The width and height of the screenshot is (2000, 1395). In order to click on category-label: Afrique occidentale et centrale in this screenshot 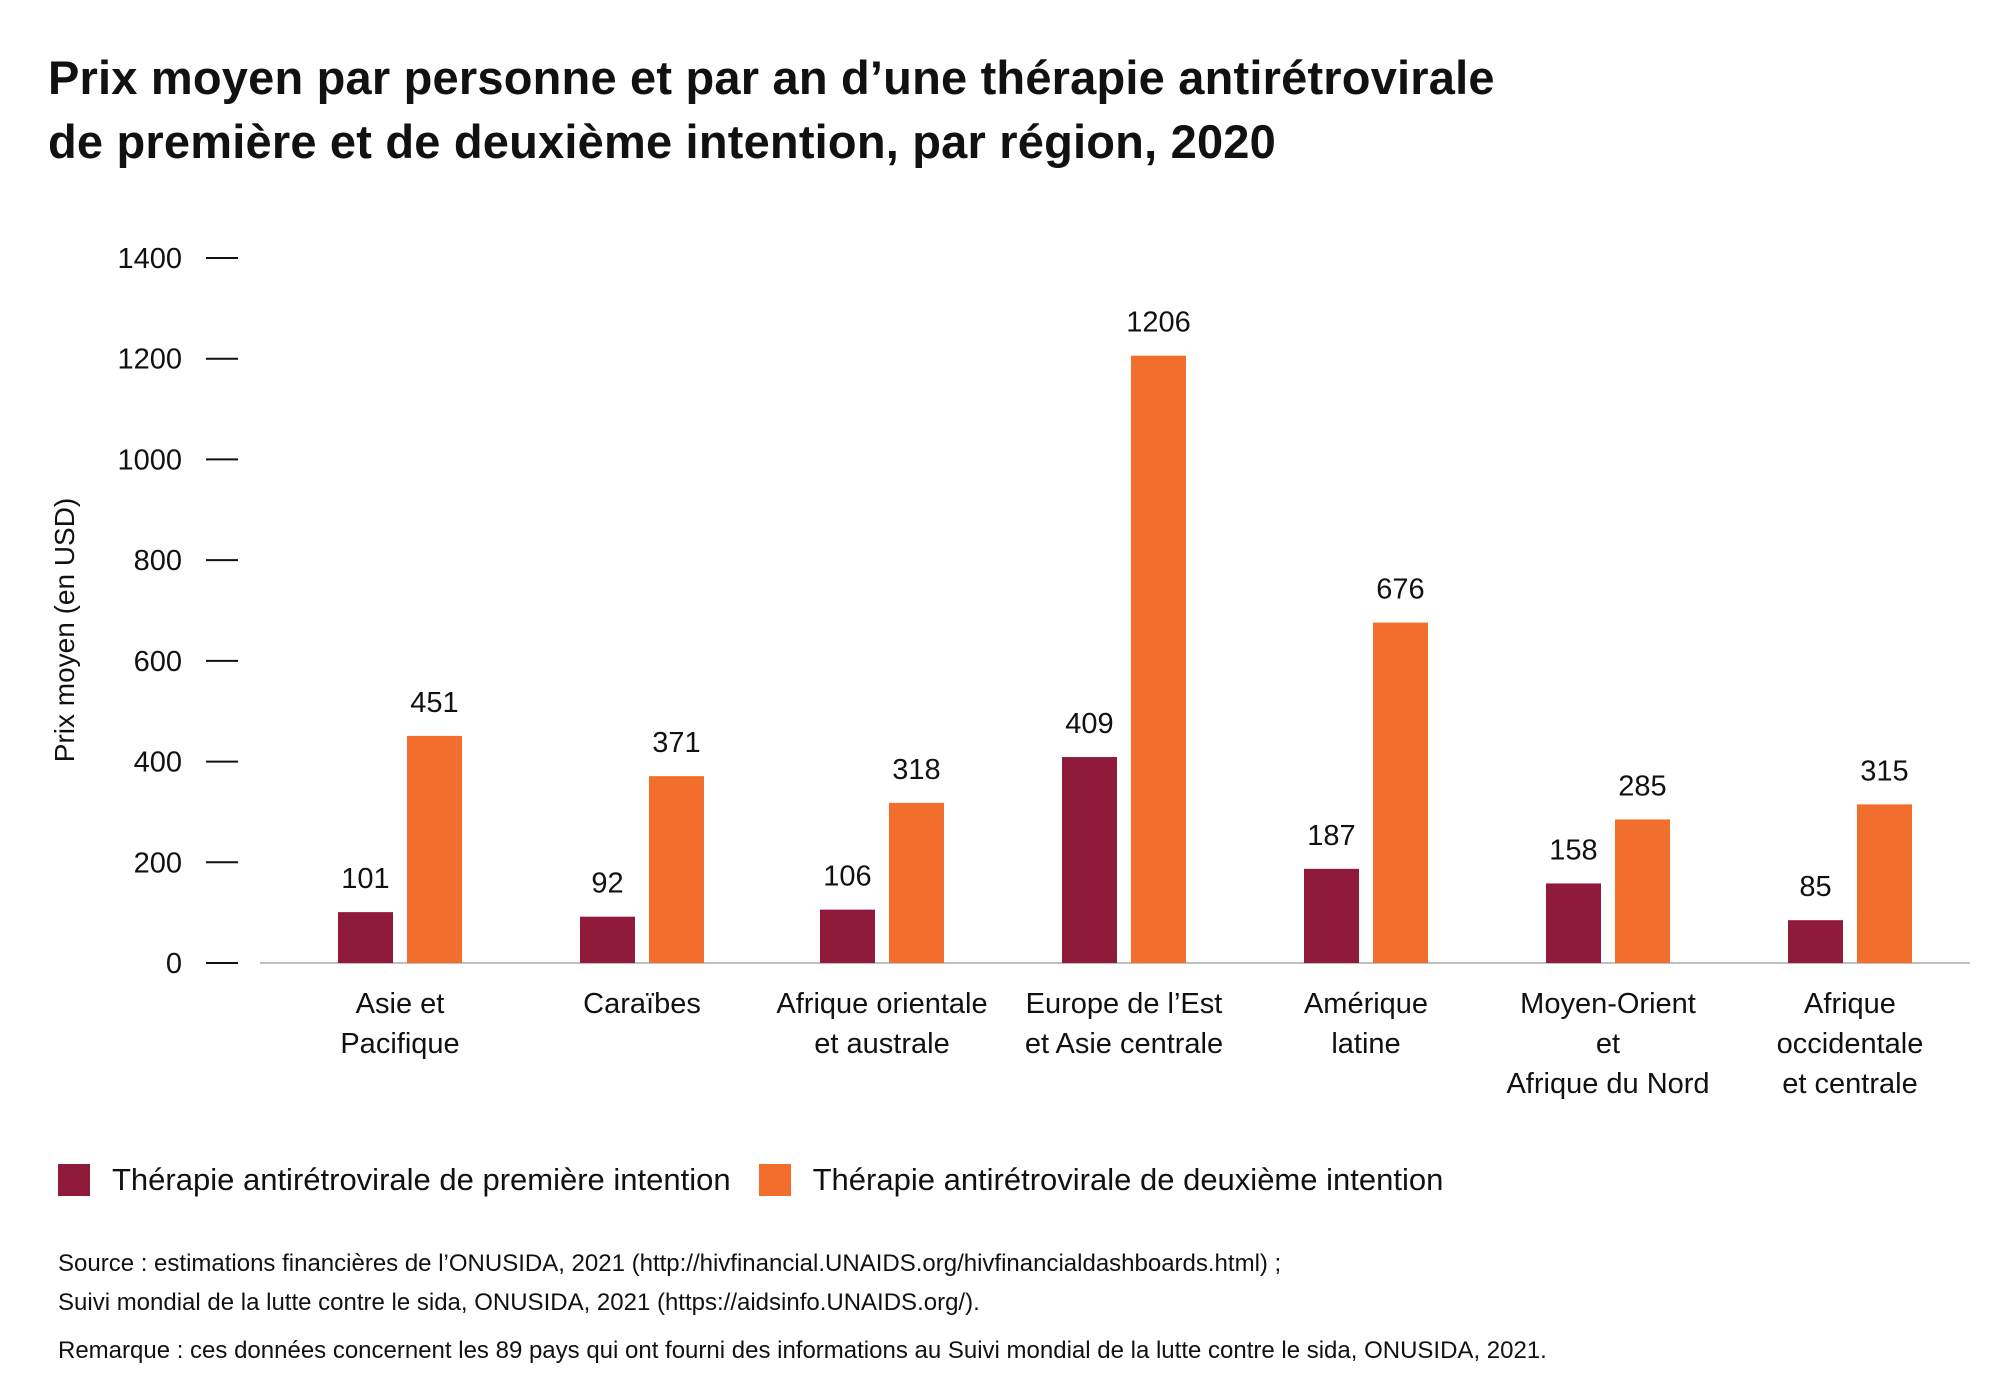, I will do `click(1850, 1044)`.